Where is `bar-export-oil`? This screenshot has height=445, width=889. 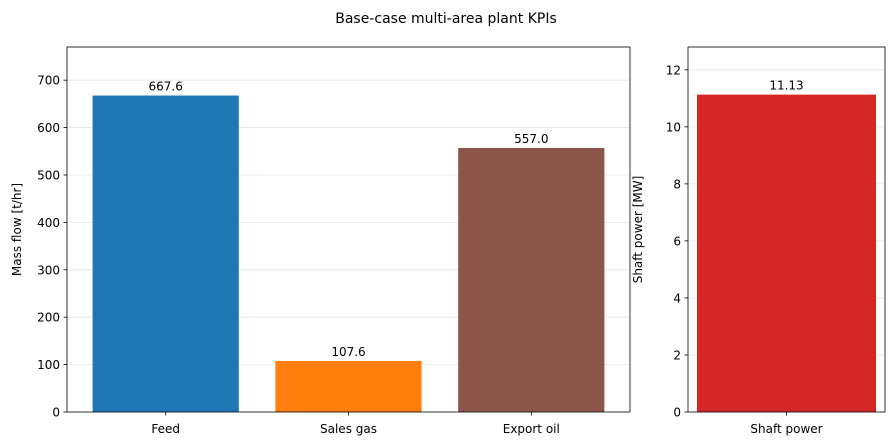 bar-export-oil is located at coordinates (531, 279).